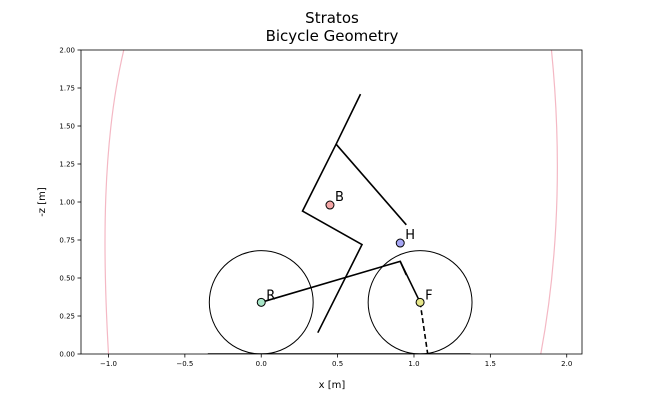 Image resolution: width=647 pixels, height=400 pixels. I want to click on x-tick-label: −1.0, so click(108, 364).